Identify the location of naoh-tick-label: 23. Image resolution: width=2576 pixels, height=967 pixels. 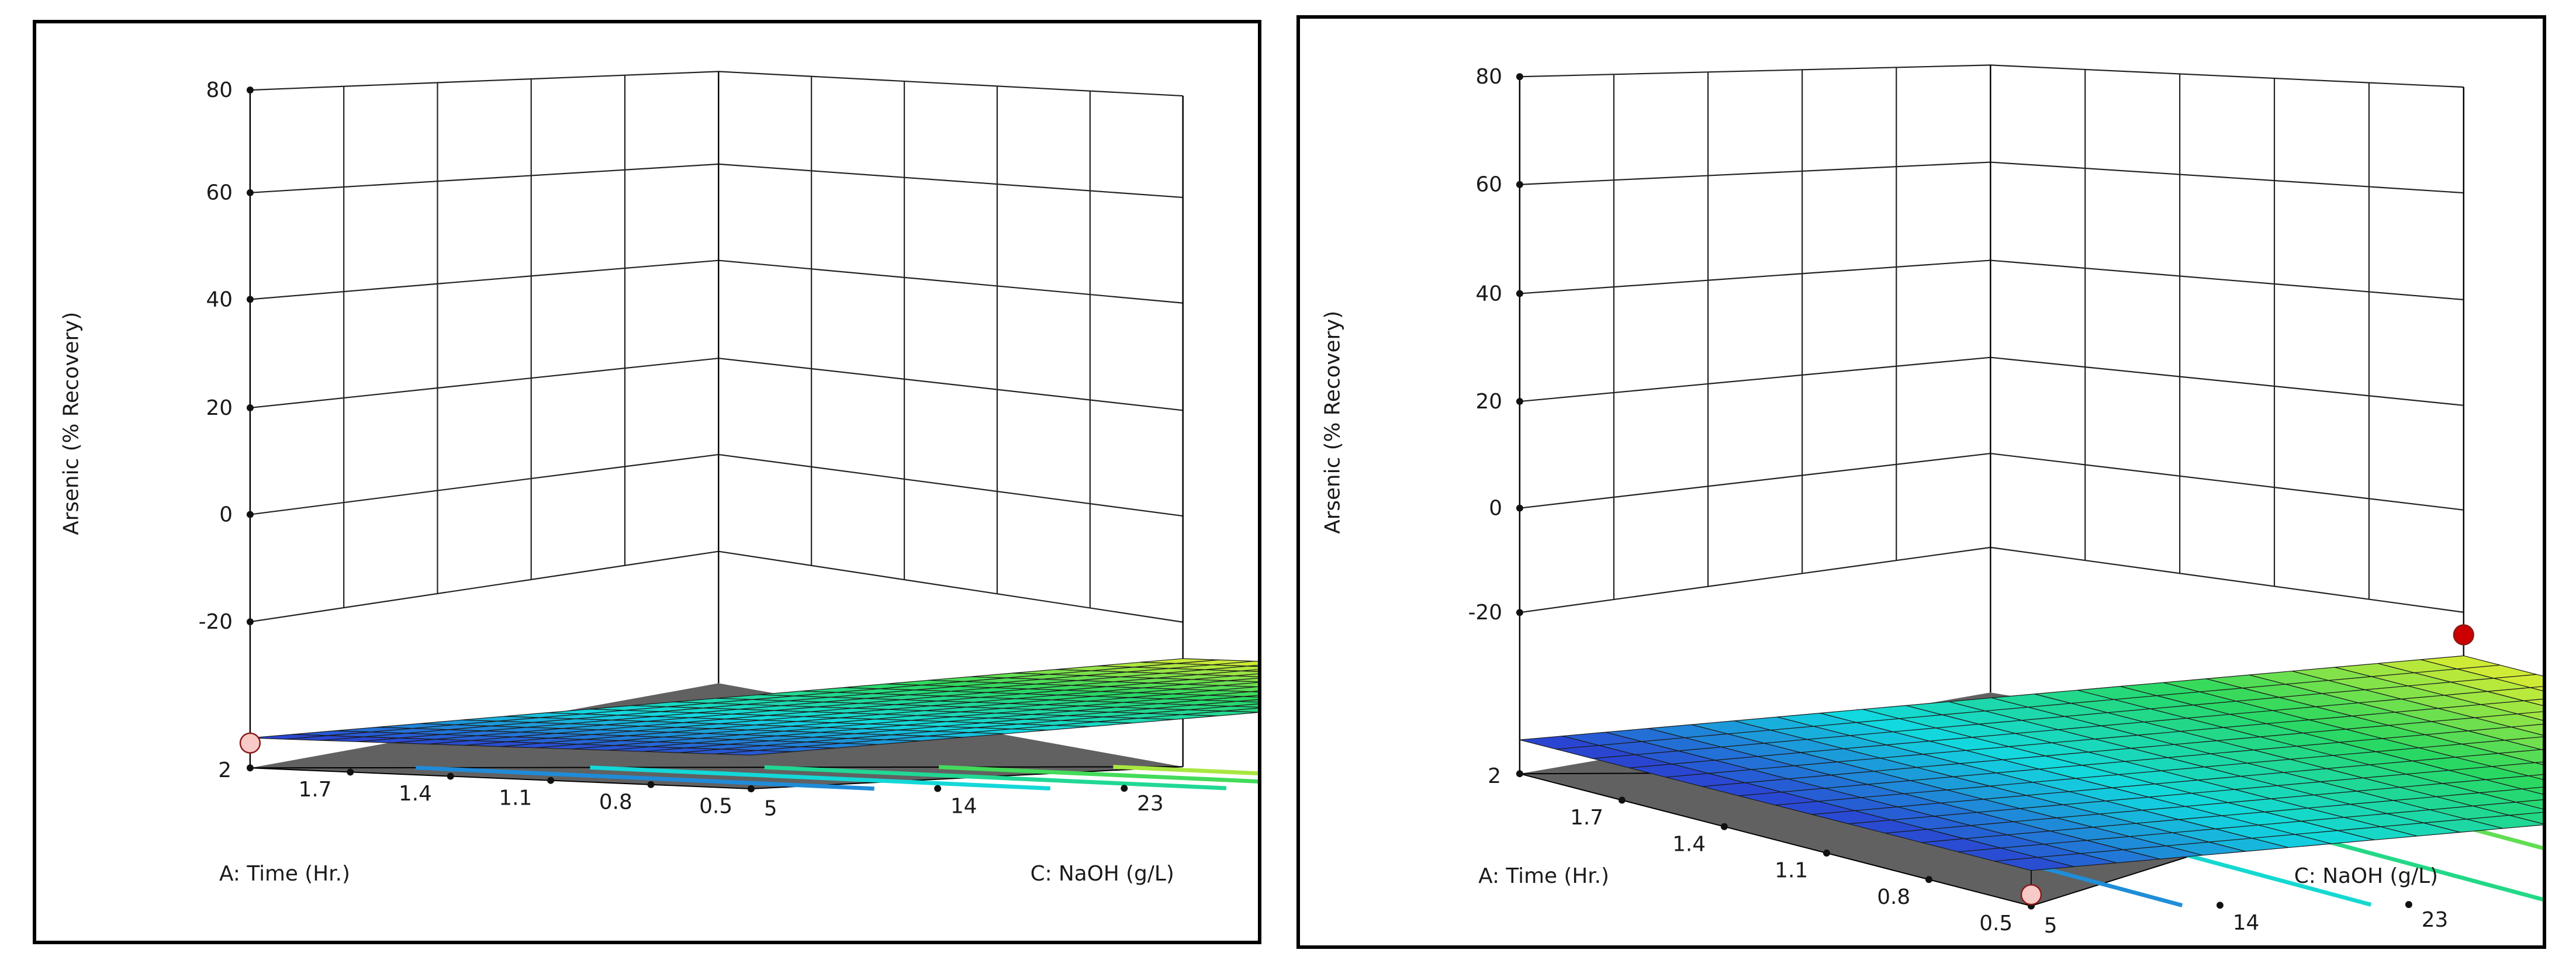
(1150, 804).